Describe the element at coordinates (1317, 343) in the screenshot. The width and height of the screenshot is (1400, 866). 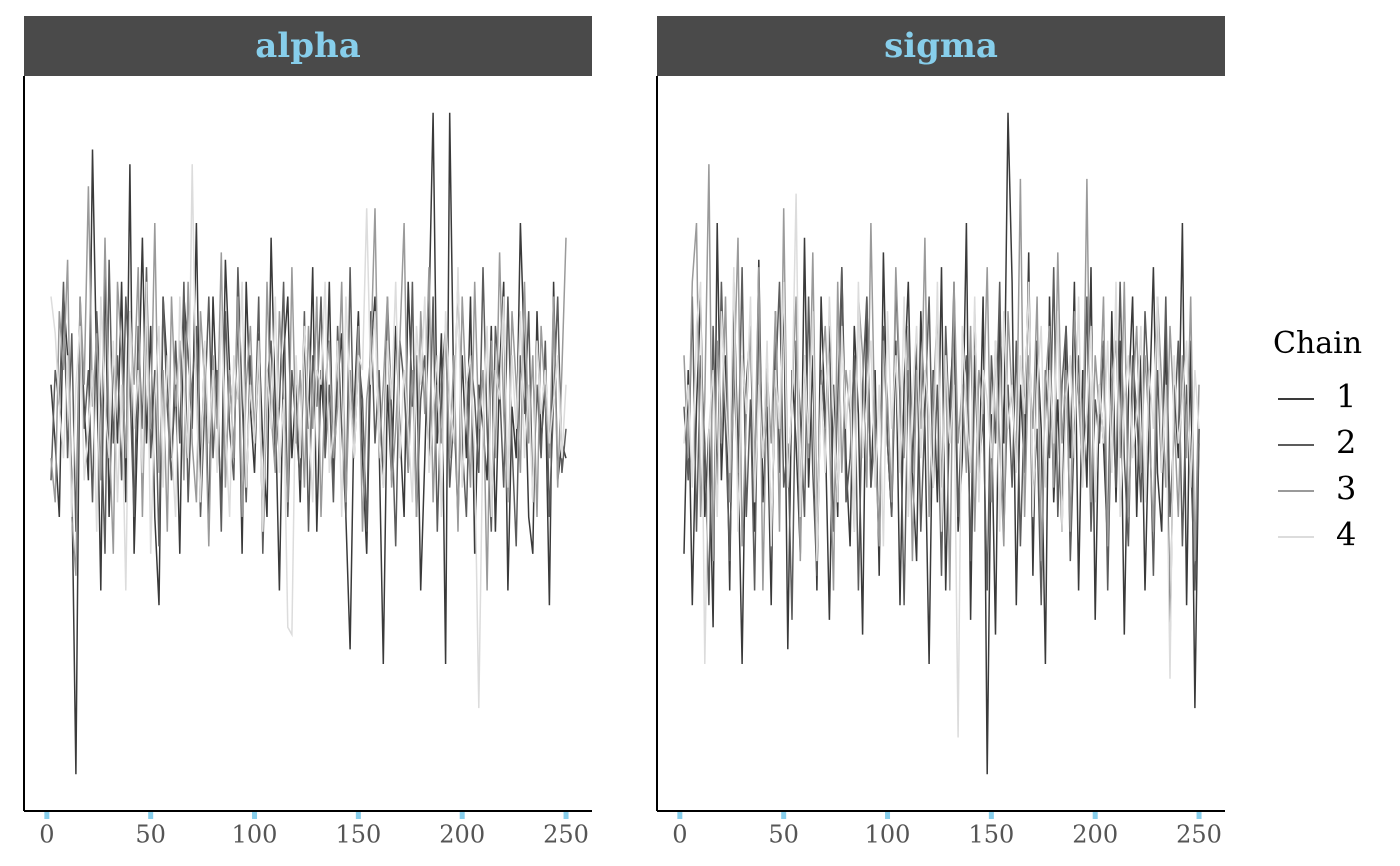
I see `legend-title: Chain` at that location.